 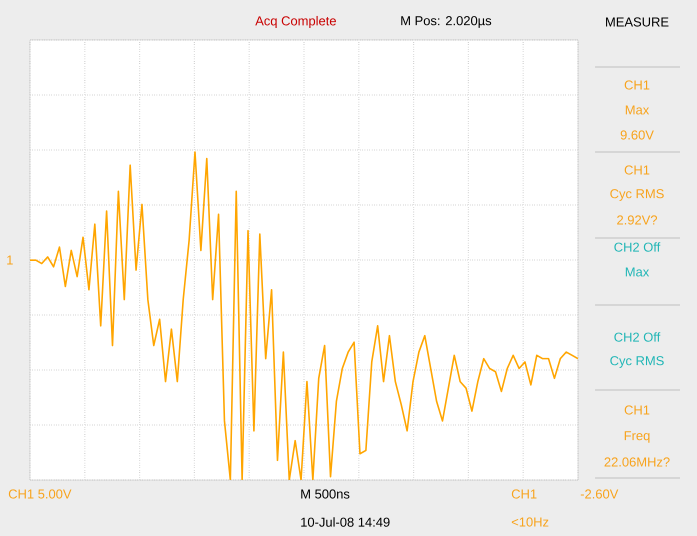 I want to click on text: M 500ns, so click(x=325, y=494).